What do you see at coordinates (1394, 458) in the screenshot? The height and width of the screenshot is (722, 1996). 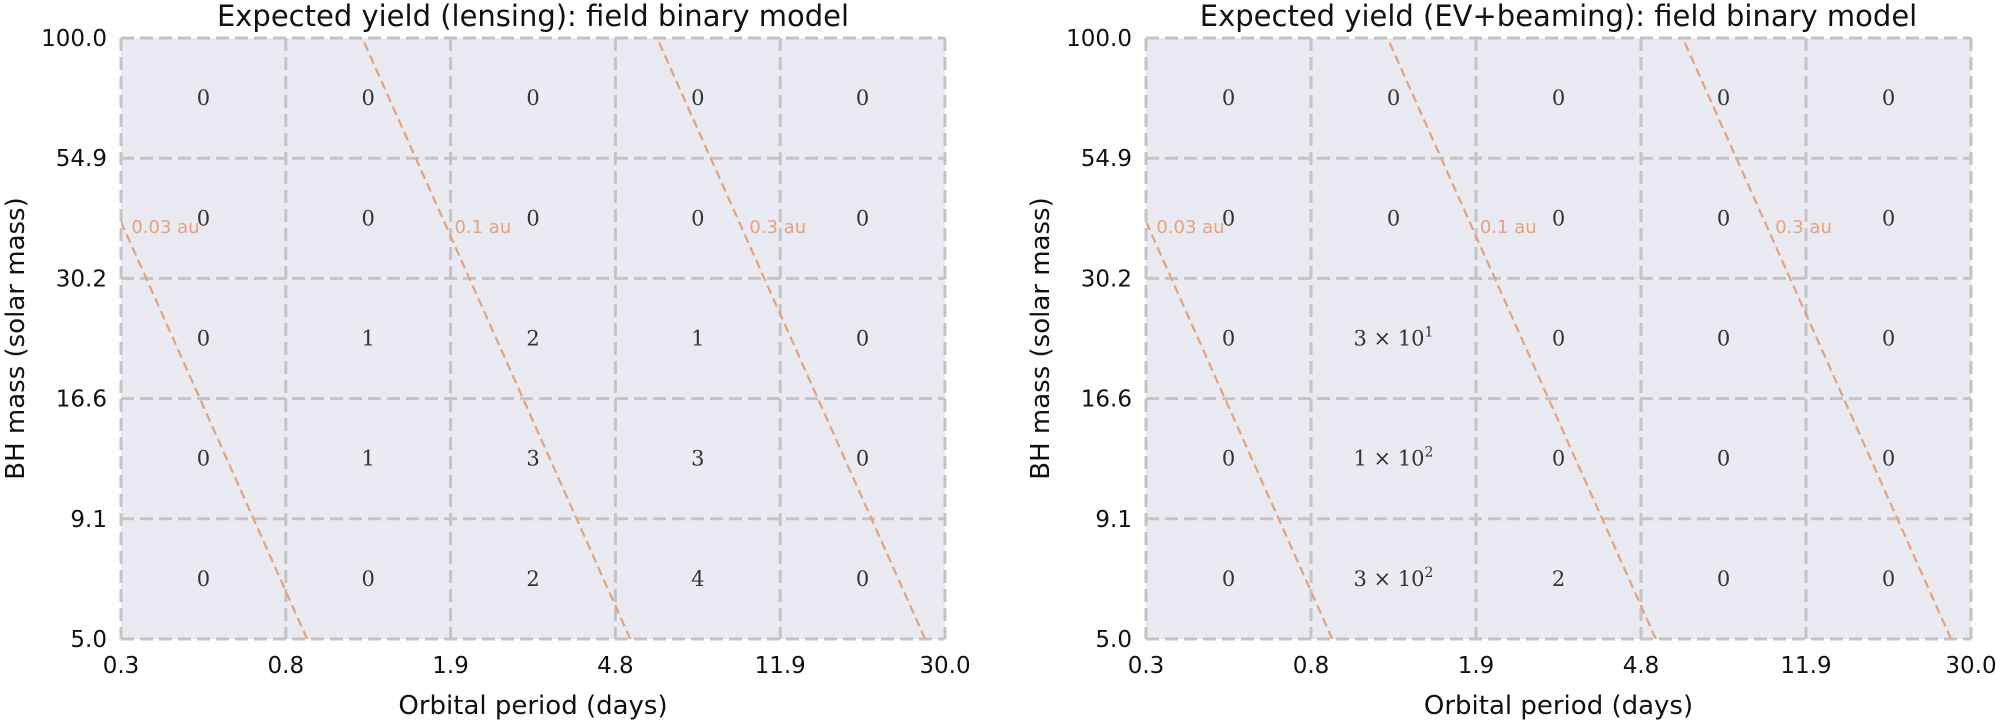 I see `heatmap-cell: 1 × 10²` at bounding box center [1394, 458].